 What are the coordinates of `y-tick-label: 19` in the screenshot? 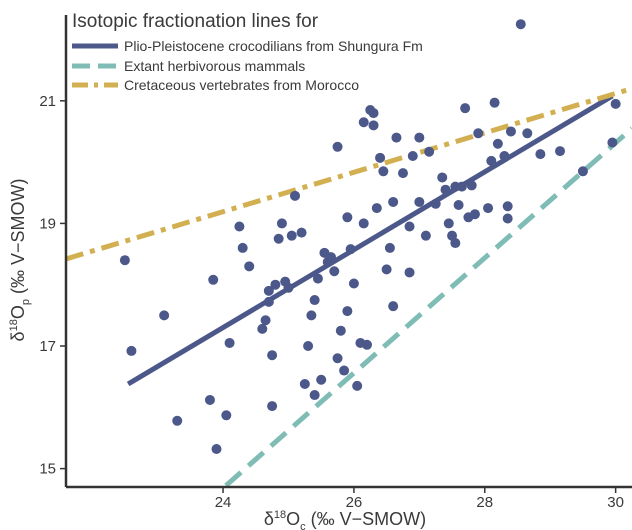 It's located at (47, 223).